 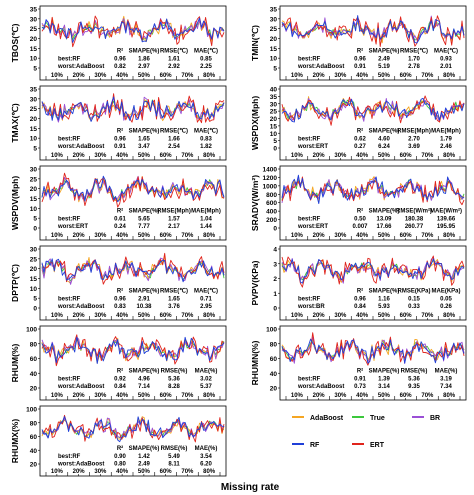 What do you see at coordinates (414, 307) in the screenshot?
I see `stats-value: 0.33` at bounding box center [414, 307].